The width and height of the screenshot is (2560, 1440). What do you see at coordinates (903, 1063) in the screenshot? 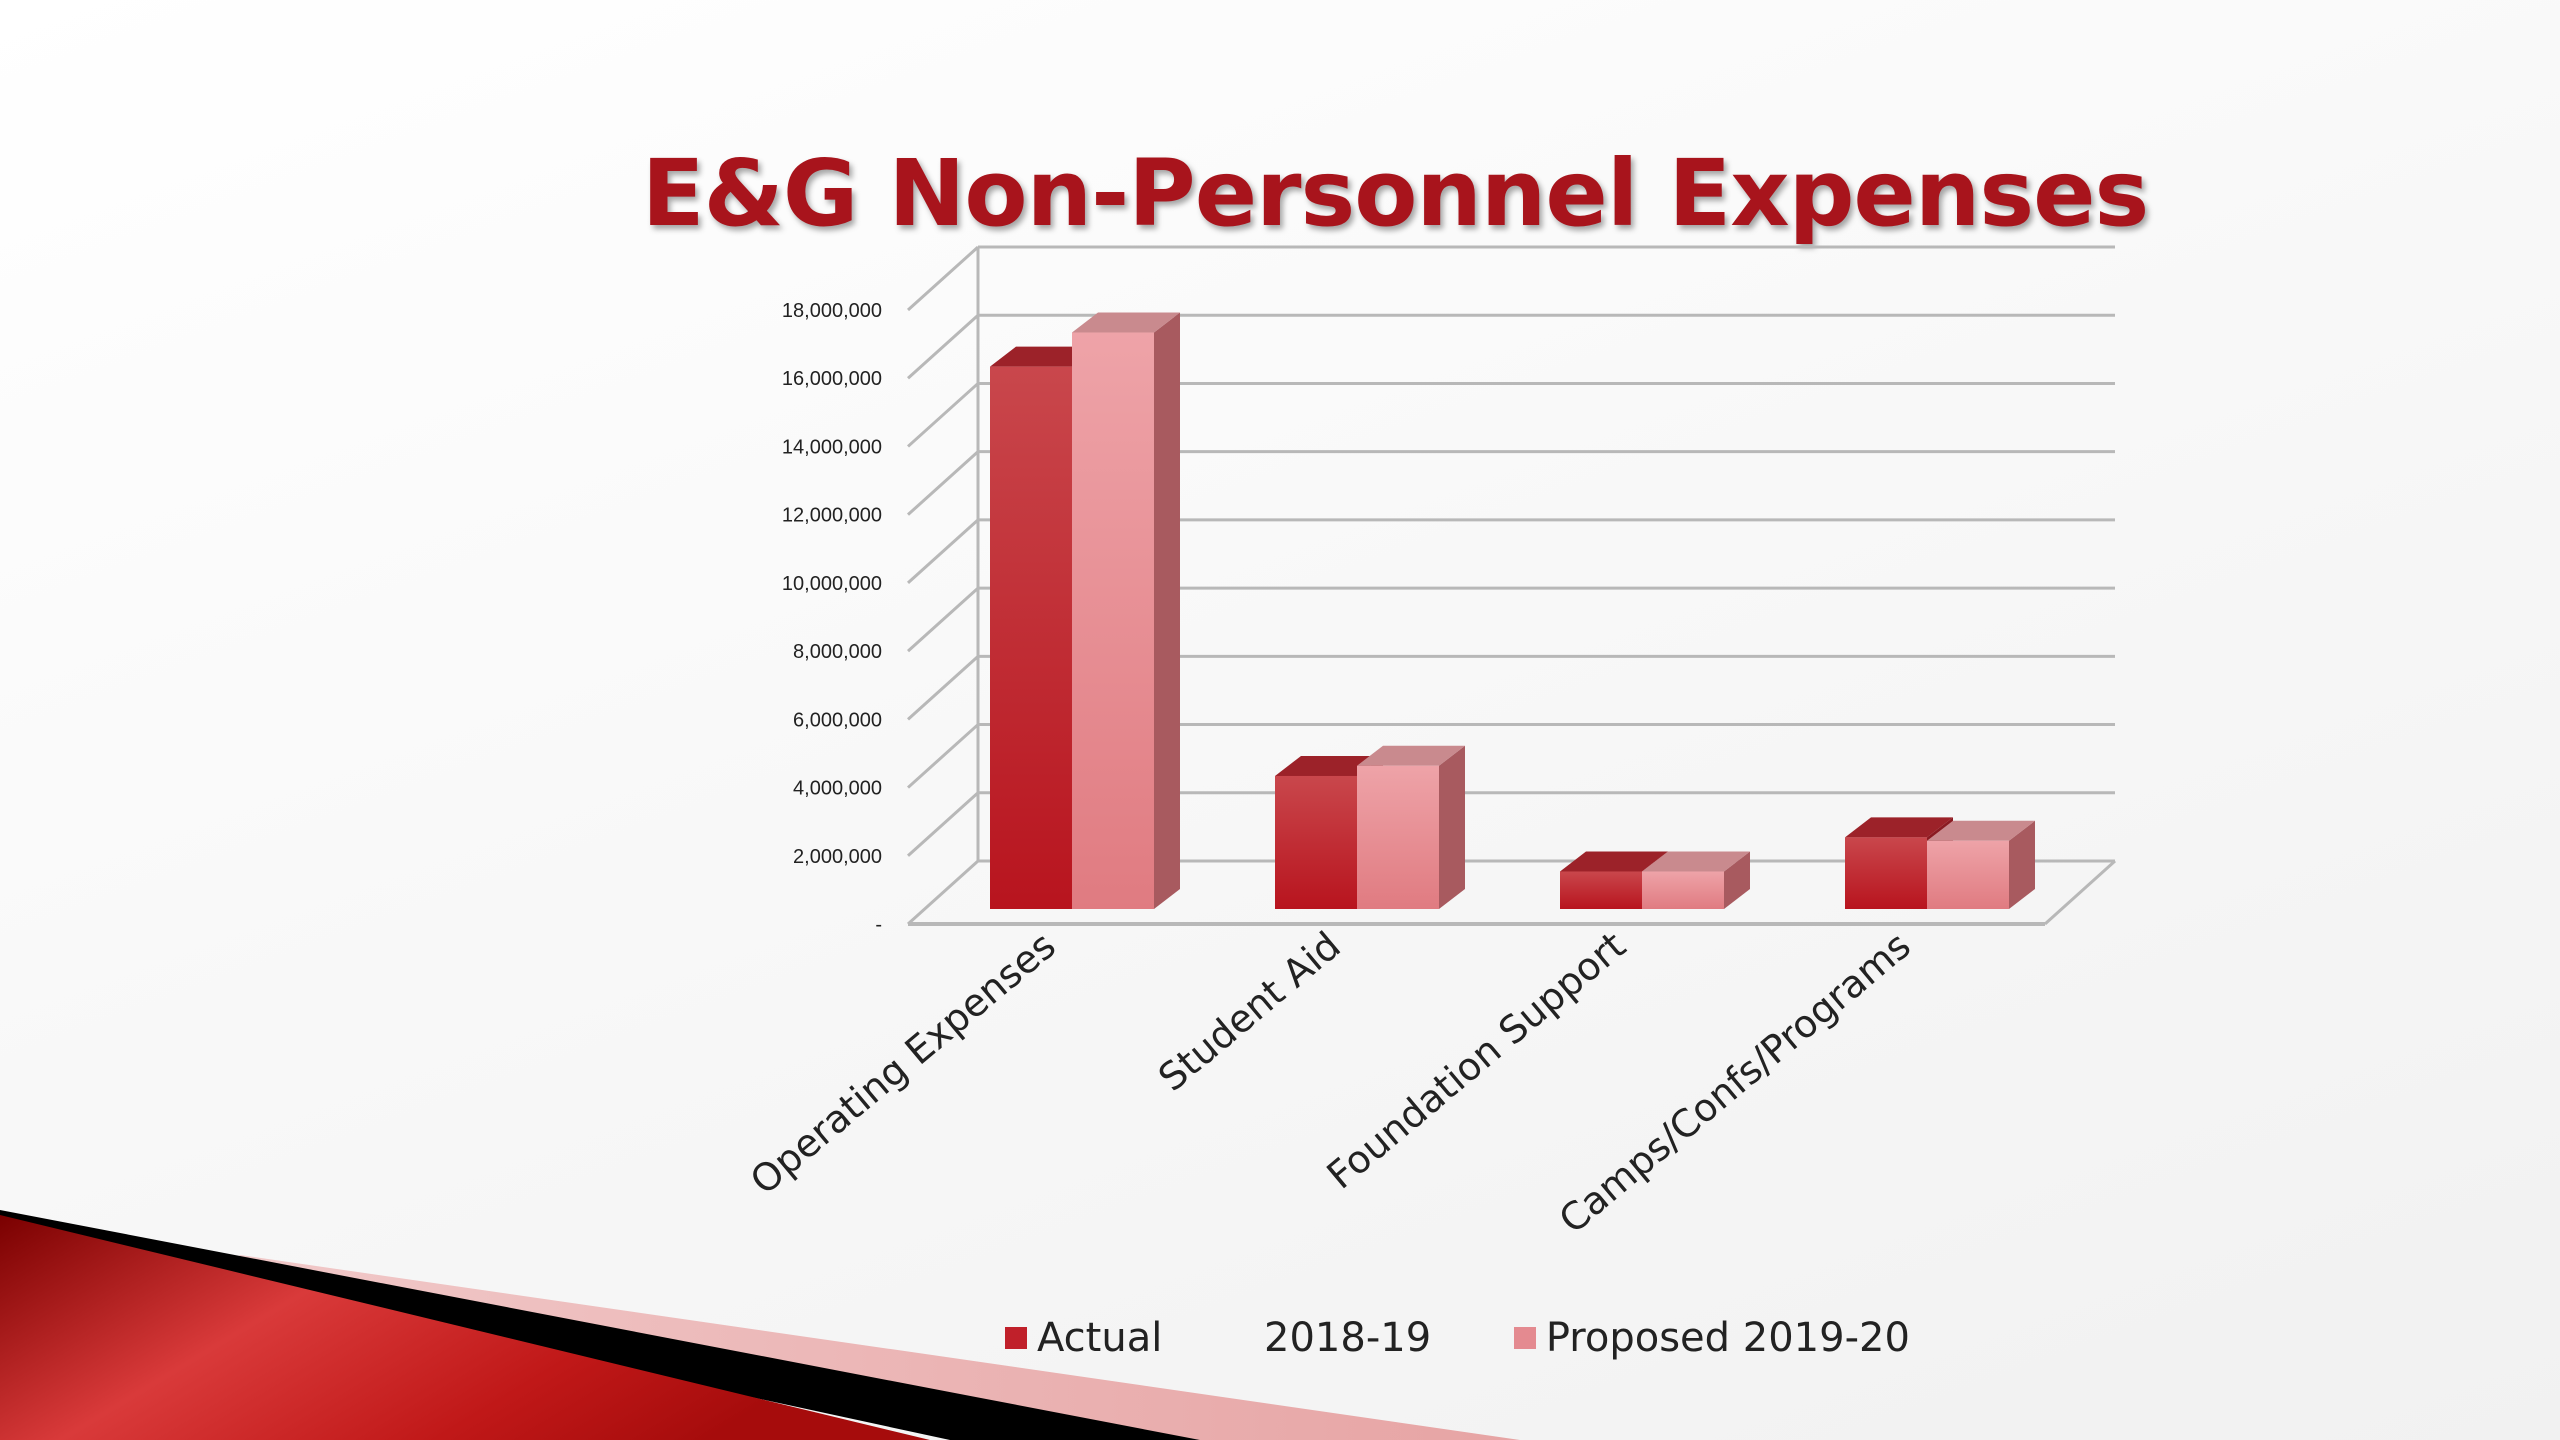
I see `x-category-label: Operating Expenses` at bounding box center [903, 1063].